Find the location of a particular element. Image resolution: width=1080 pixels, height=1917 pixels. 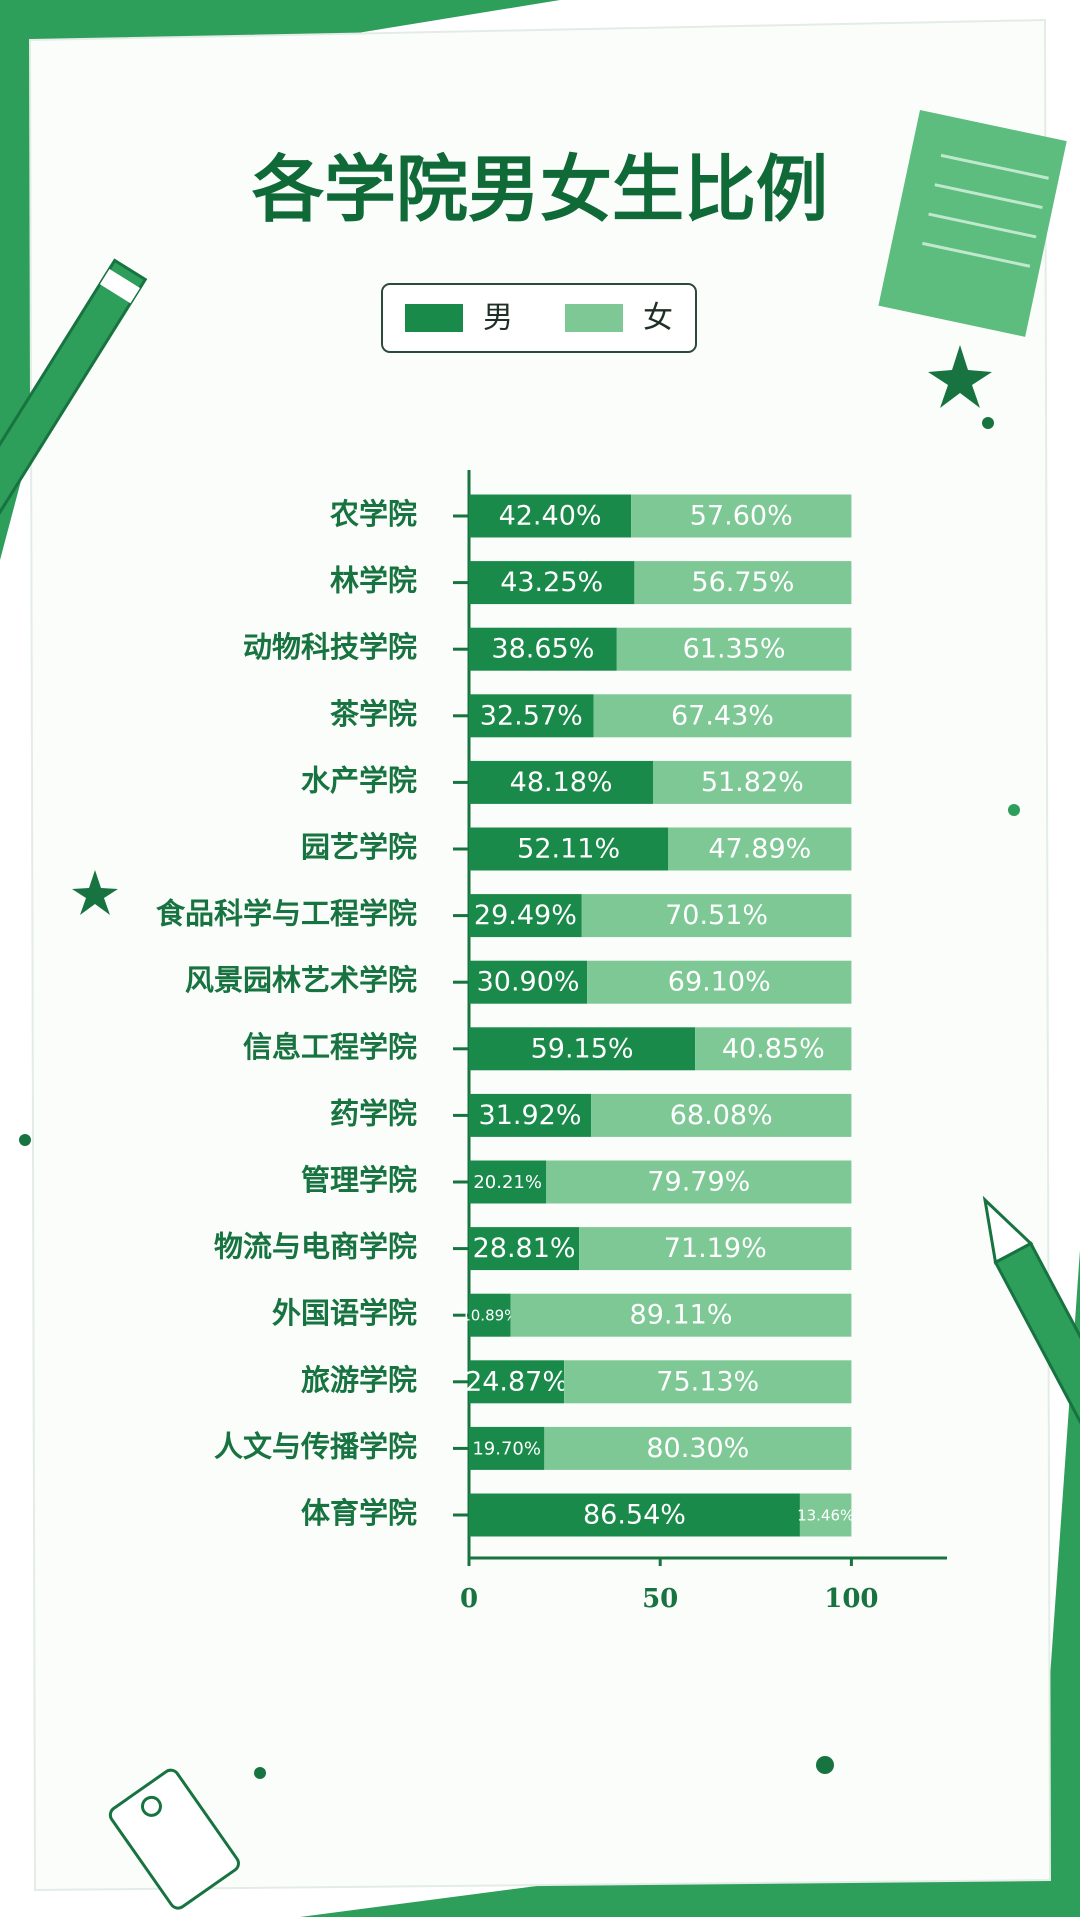

value-label: 71.19% is located at coordinates (715, 1248).